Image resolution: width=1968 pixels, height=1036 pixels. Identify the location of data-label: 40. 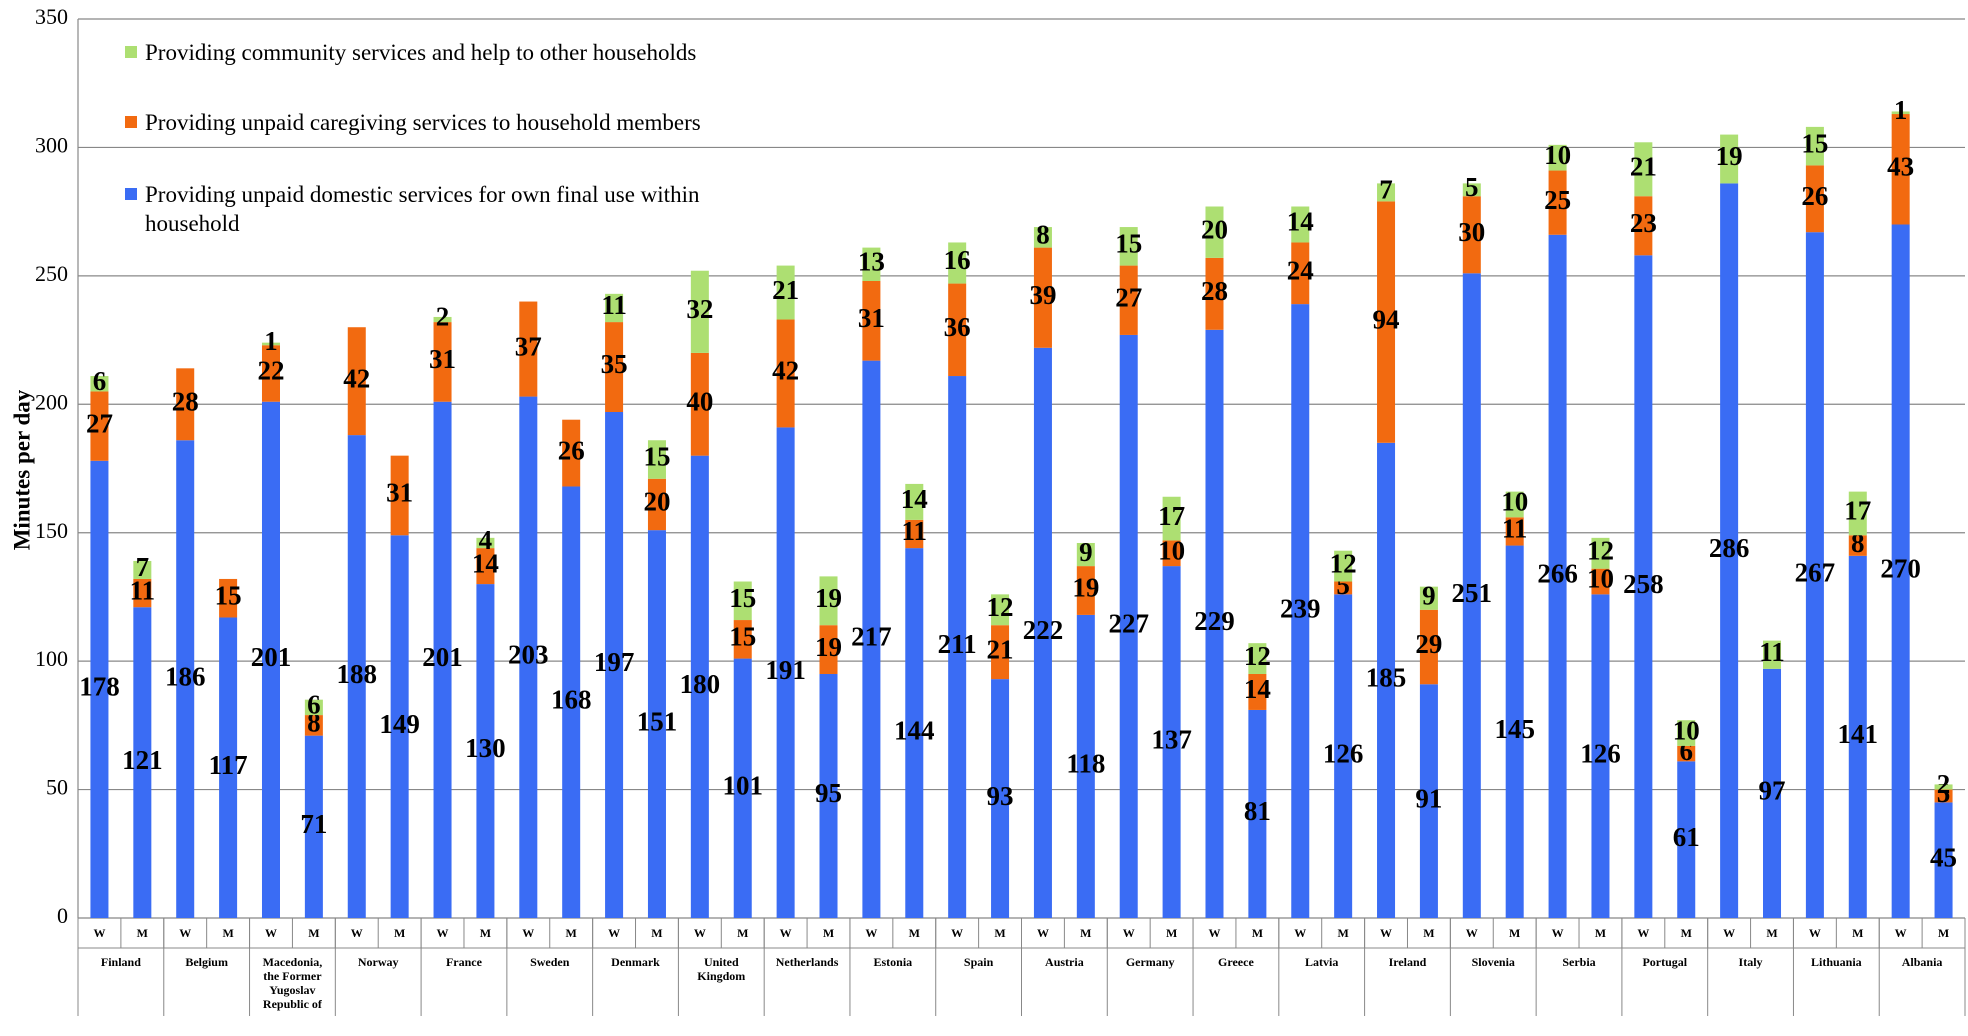
(699, 401).